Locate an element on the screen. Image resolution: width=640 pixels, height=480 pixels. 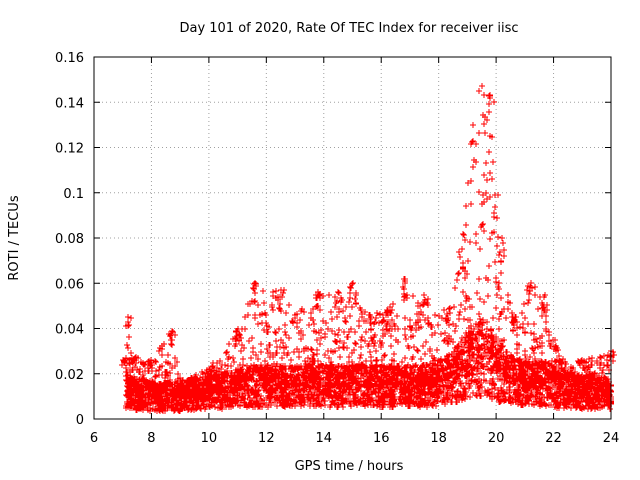
y-tick-label: 0.06 is located at coordinates (69, 284).